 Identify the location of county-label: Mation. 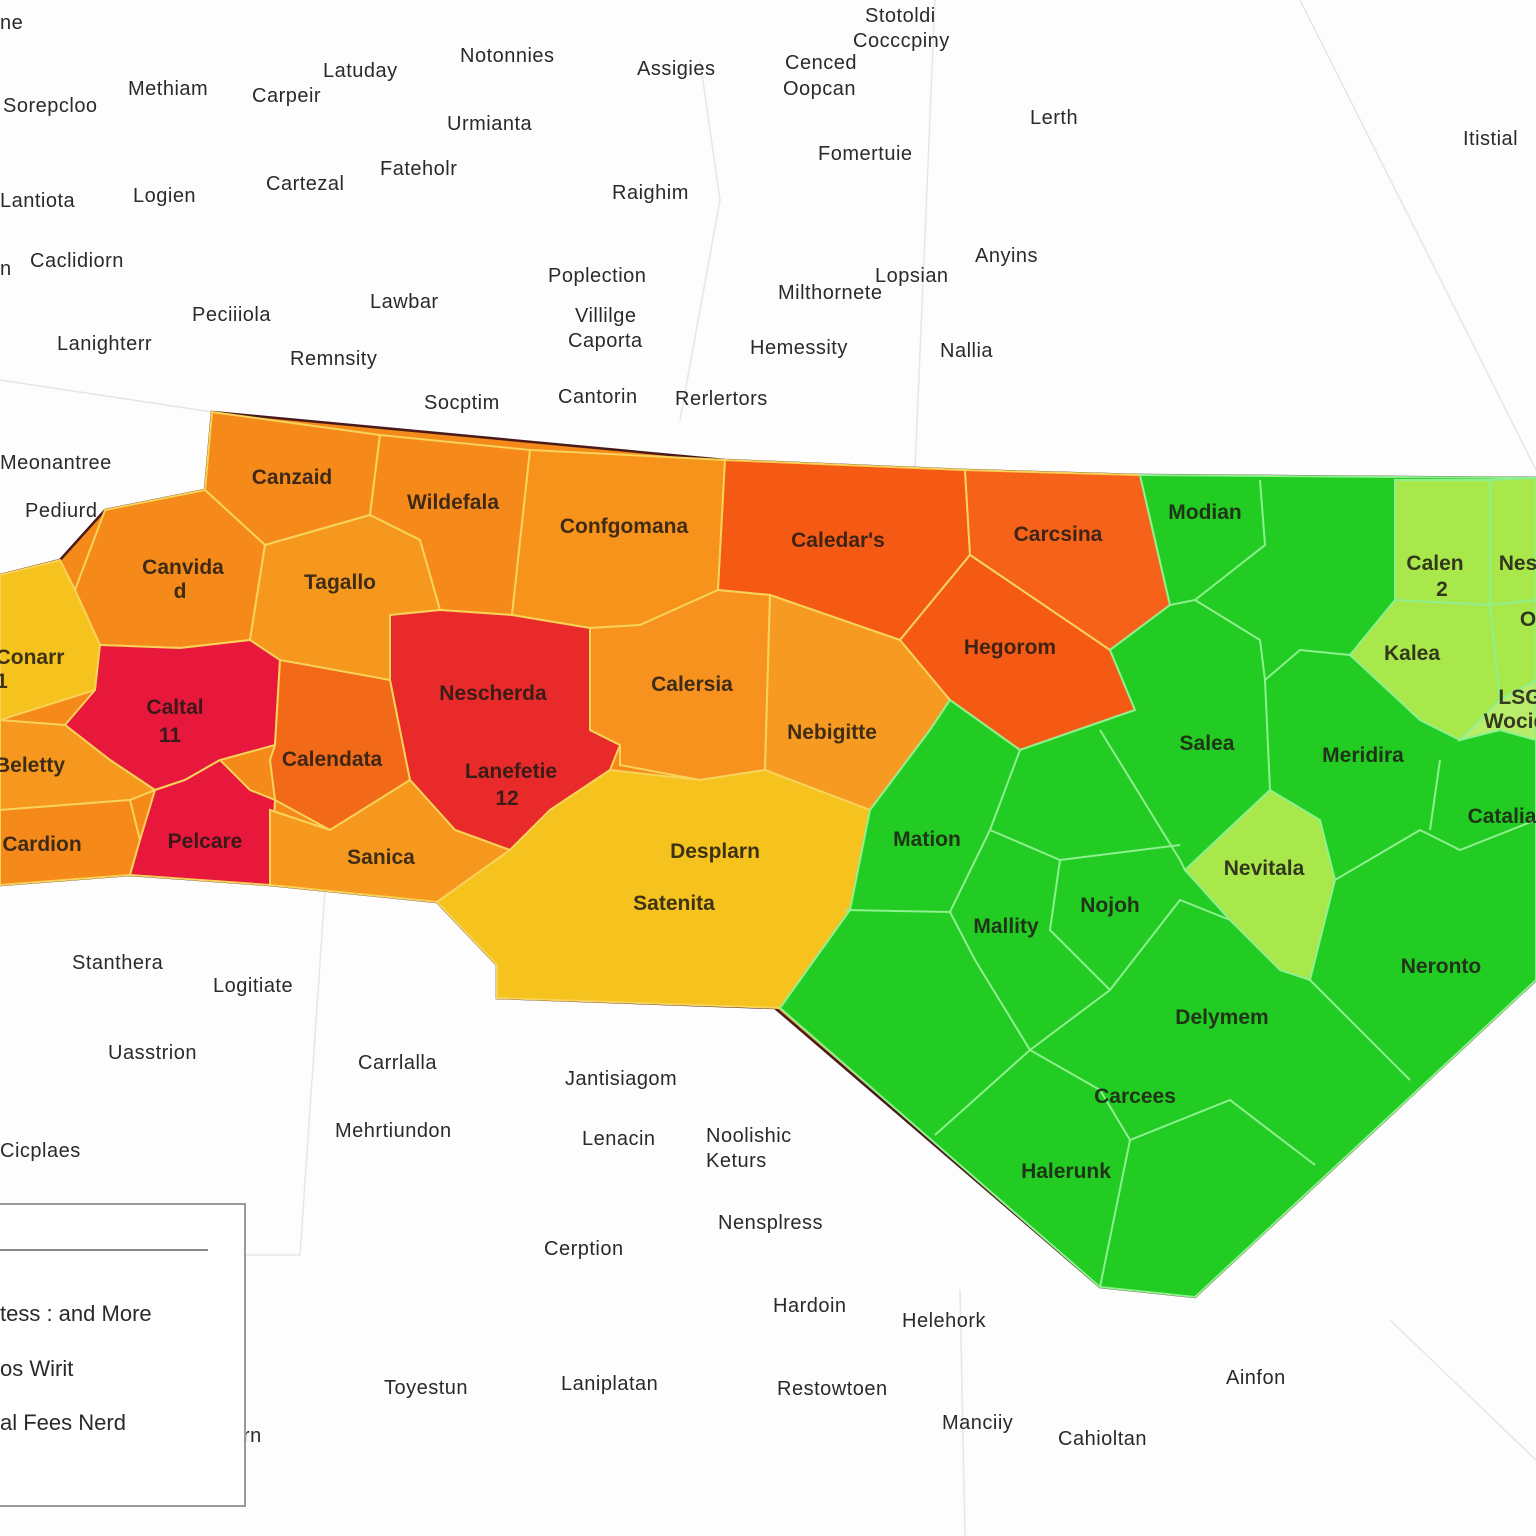
(927, 839).